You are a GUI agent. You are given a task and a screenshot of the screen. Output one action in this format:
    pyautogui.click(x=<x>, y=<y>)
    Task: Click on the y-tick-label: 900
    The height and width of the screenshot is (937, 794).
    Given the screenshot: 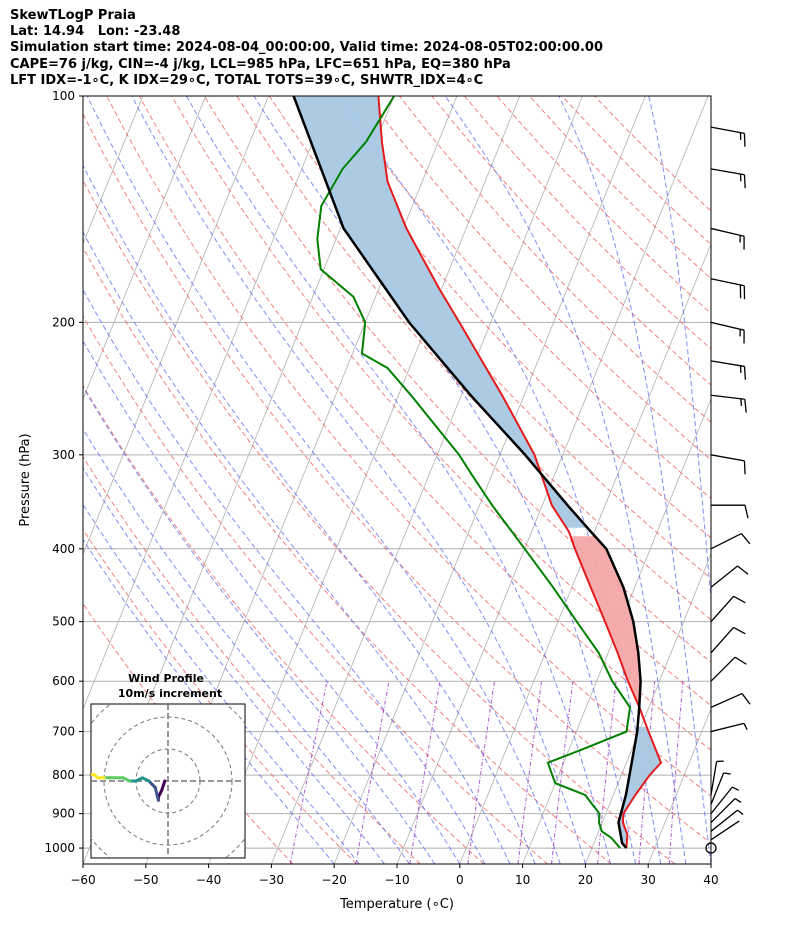 What is the action you would take?
    pyautogui.click(x=63, y=814)
    